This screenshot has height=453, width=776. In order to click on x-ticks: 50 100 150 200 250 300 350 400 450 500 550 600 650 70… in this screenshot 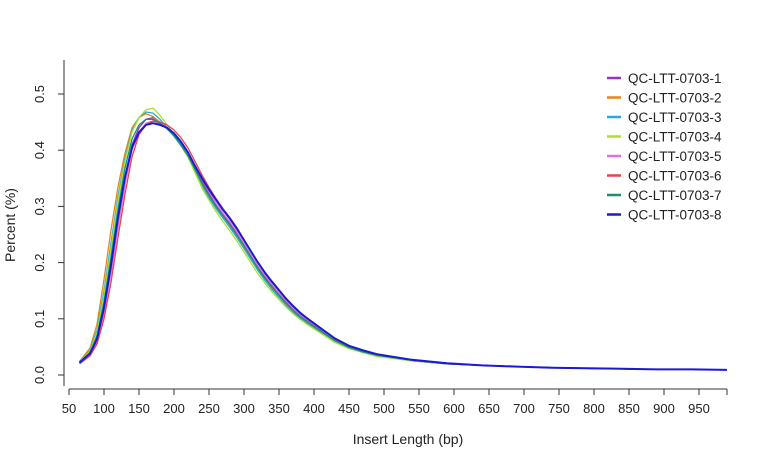, I will do `click(395, 402)`.